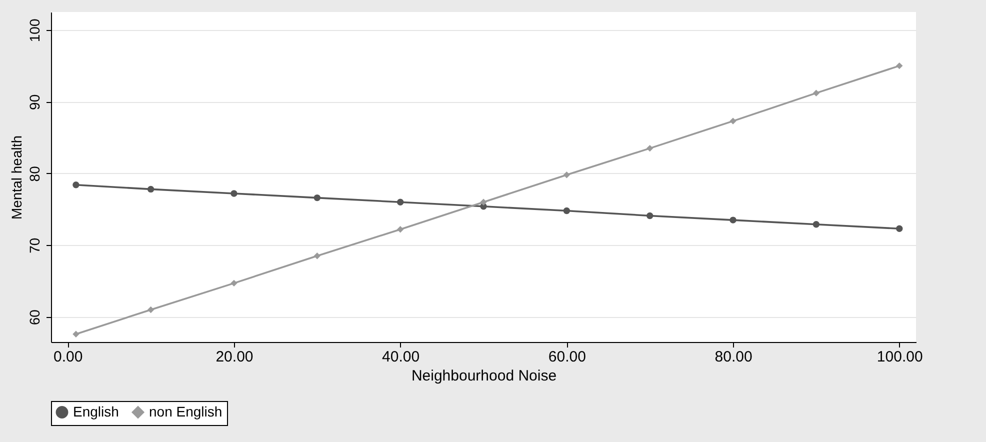  What do you see at coordinates (235, 357) in the screenshot?
I see `x-tick-label: 20.00` at bounding box center [235, 357].